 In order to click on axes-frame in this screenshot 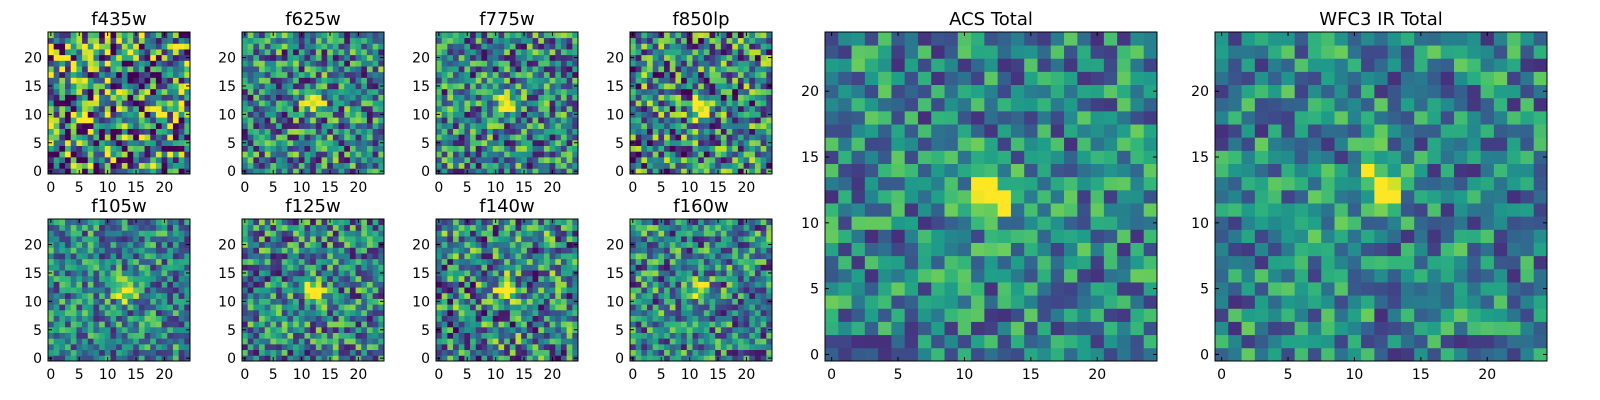, I will do `click(507, 103)`.